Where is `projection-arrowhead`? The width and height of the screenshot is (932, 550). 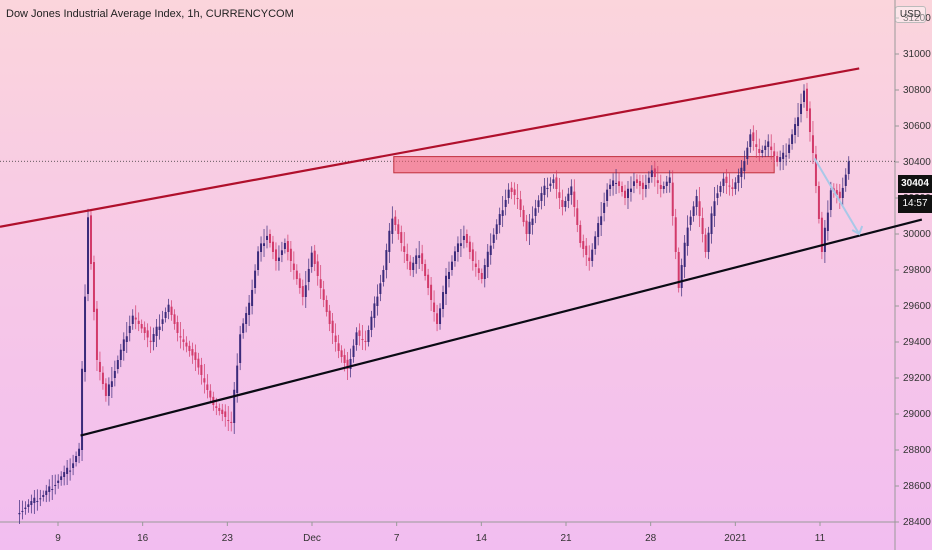
projection-arrowhead is located at coordinates (857, 230).